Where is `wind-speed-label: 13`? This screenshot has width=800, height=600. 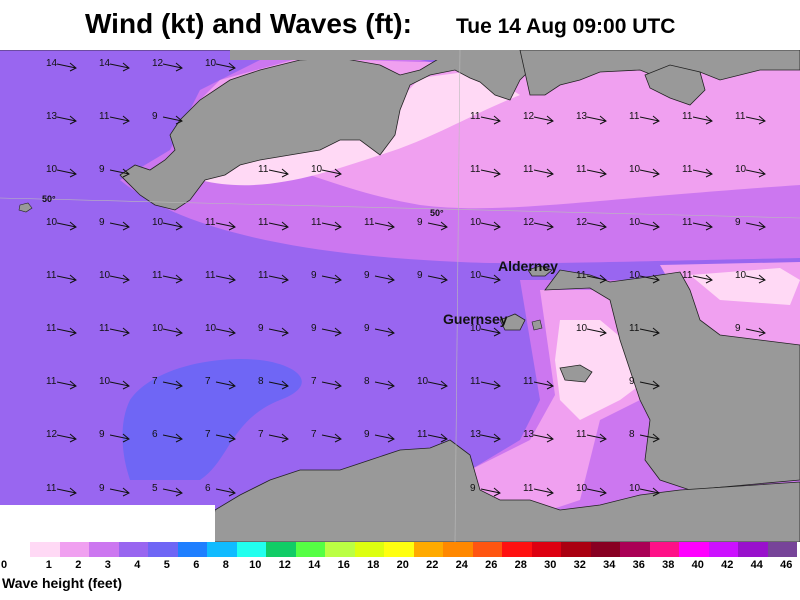 wind-speed-label: 13 is located at coordinates (582, 116).